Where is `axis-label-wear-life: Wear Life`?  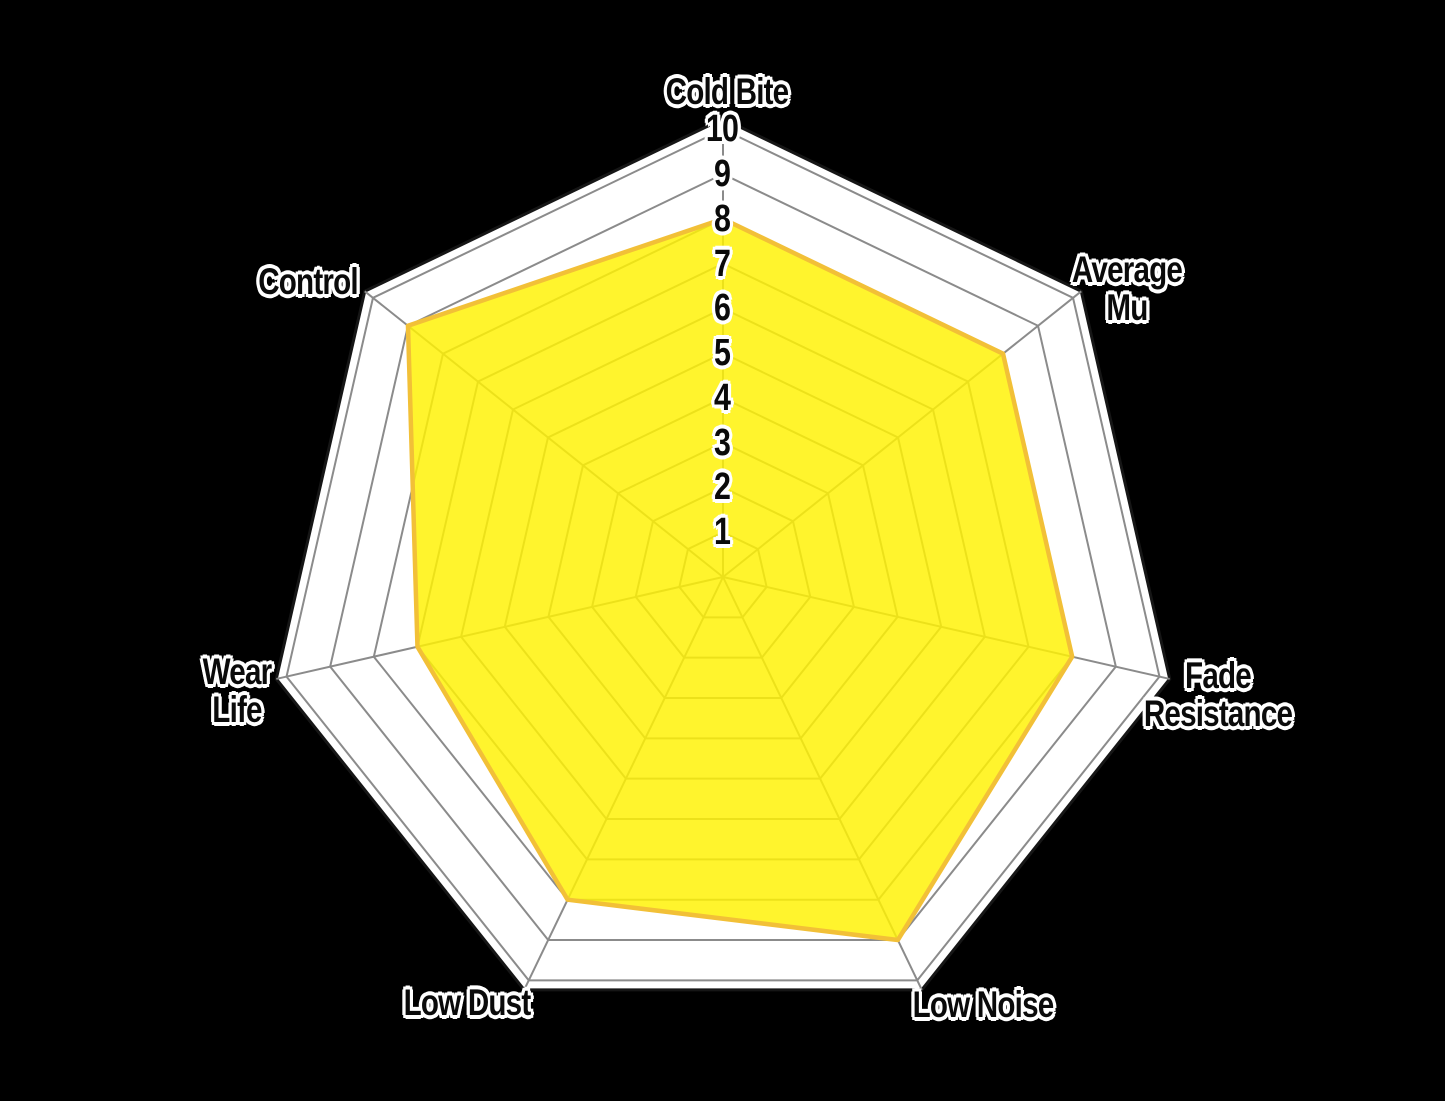 axis-label-wear-life: Wear Life is located at coordinates (237, 690).